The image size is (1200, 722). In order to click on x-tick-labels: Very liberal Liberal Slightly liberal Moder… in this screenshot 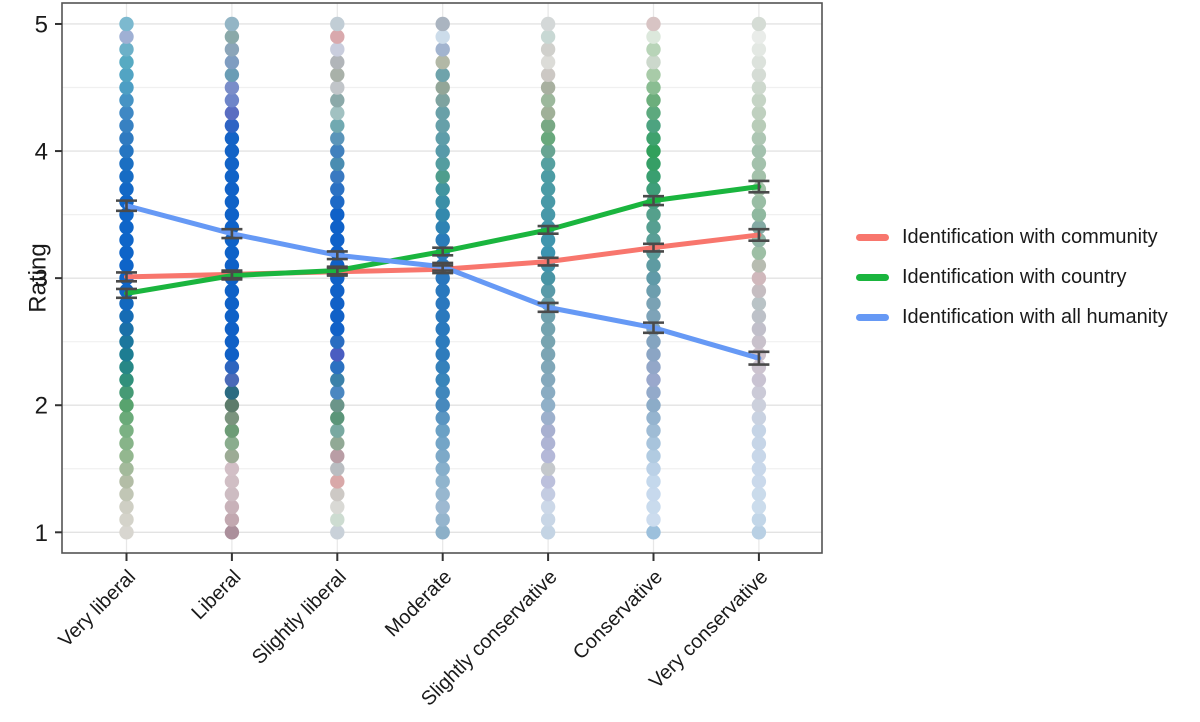, I will do `click(414, 638)`.